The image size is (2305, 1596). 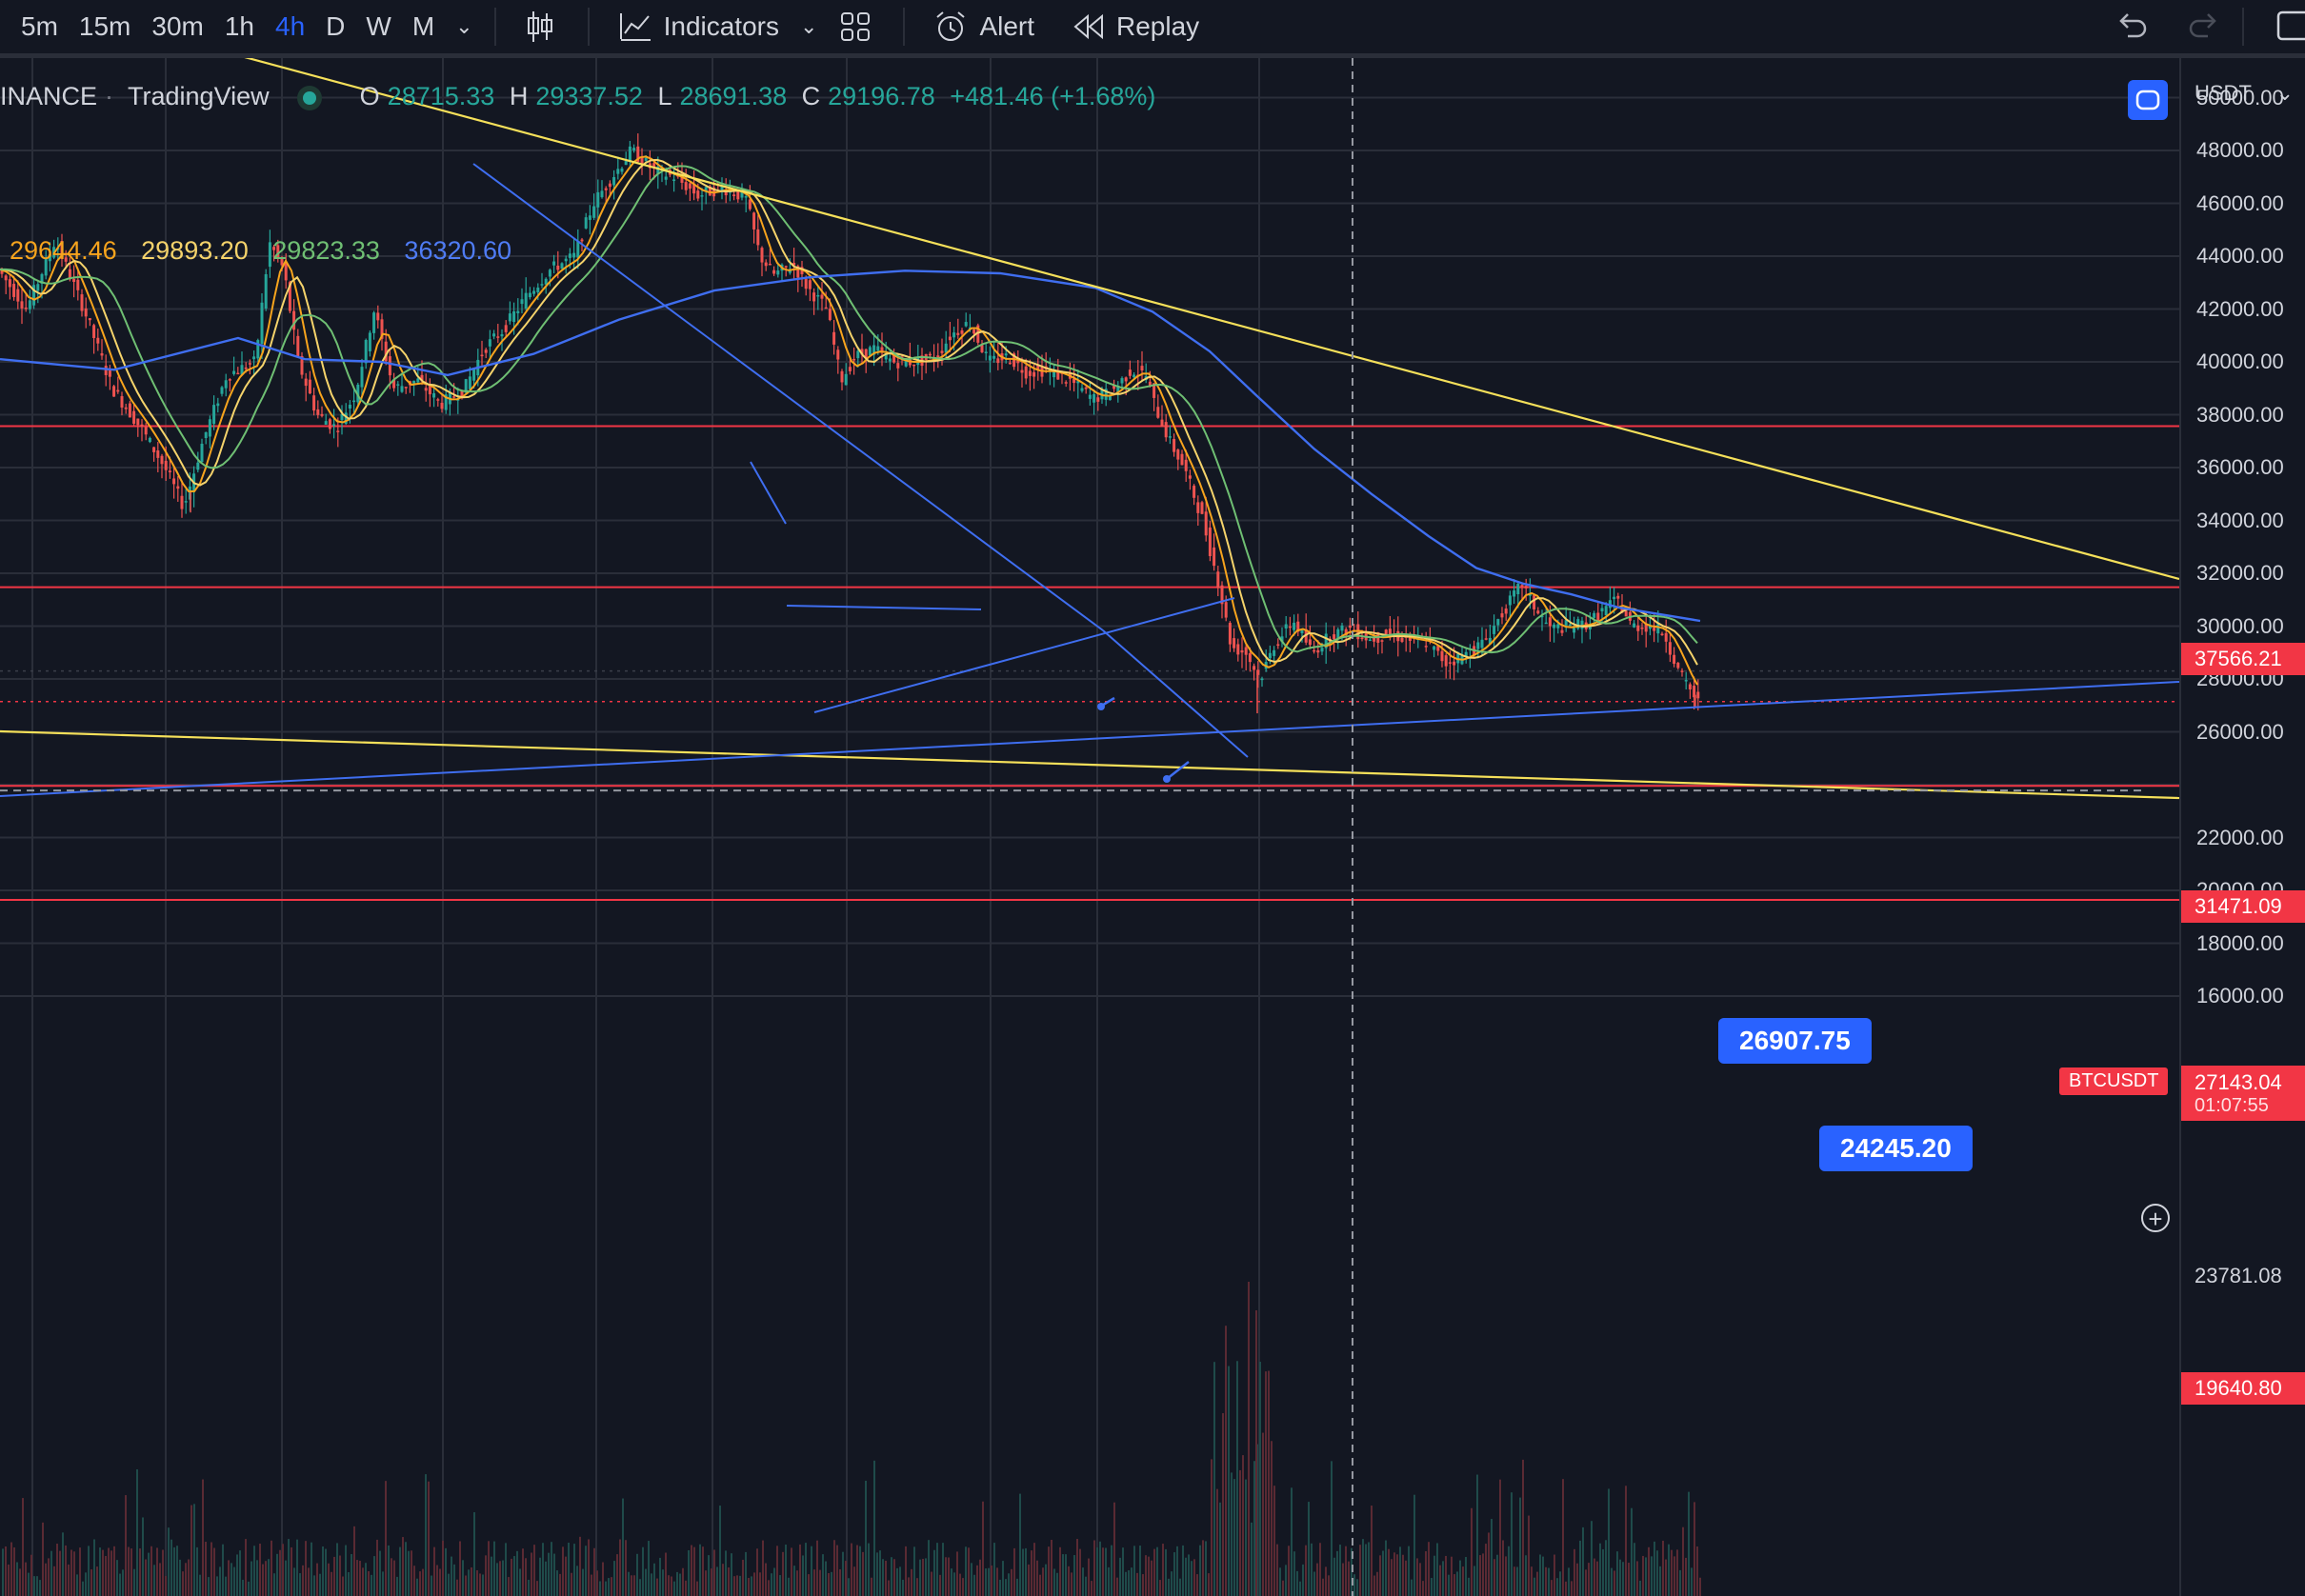 What do you see at coordinates (336, 26) in the screenshot?
I see `timeframe-d: D` at bounding box center [336, 26].